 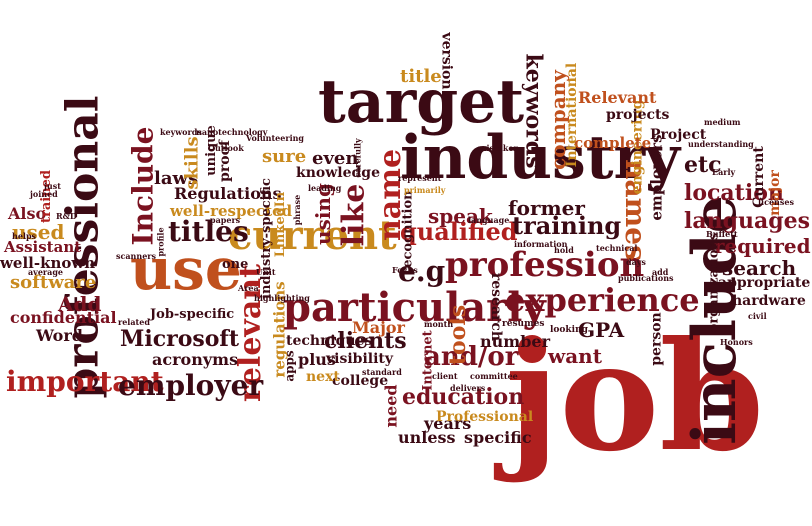 I want to click on word: confidential, so click(x=63, y=317).